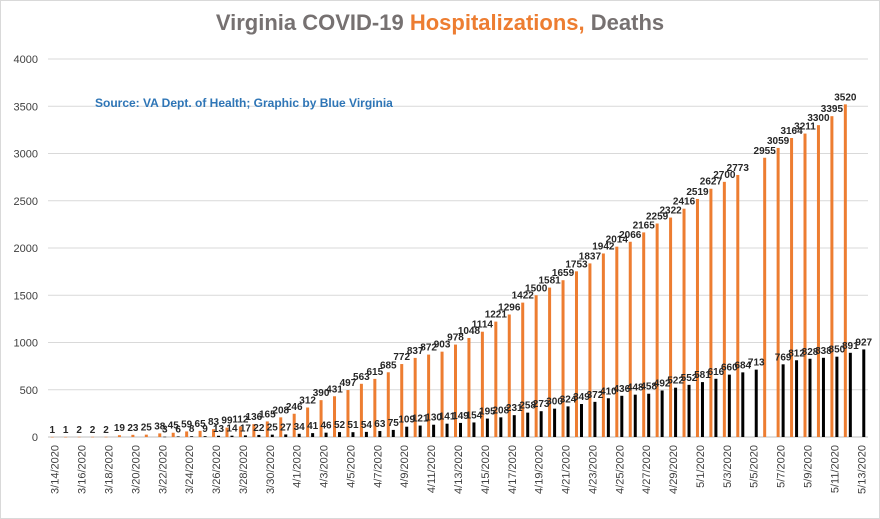 The image size is (880, 519). What do you see at coordinates (298, 466) in the screenshot?
I see `x-tick-label: 4/1/2020` at bounding box center [298, 466].